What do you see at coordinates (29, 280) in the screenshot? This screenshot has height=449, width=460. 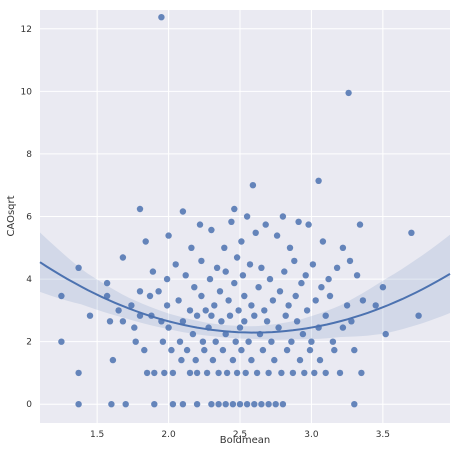 I see `y-tick-label: 4` at bounding box center [29, 280].